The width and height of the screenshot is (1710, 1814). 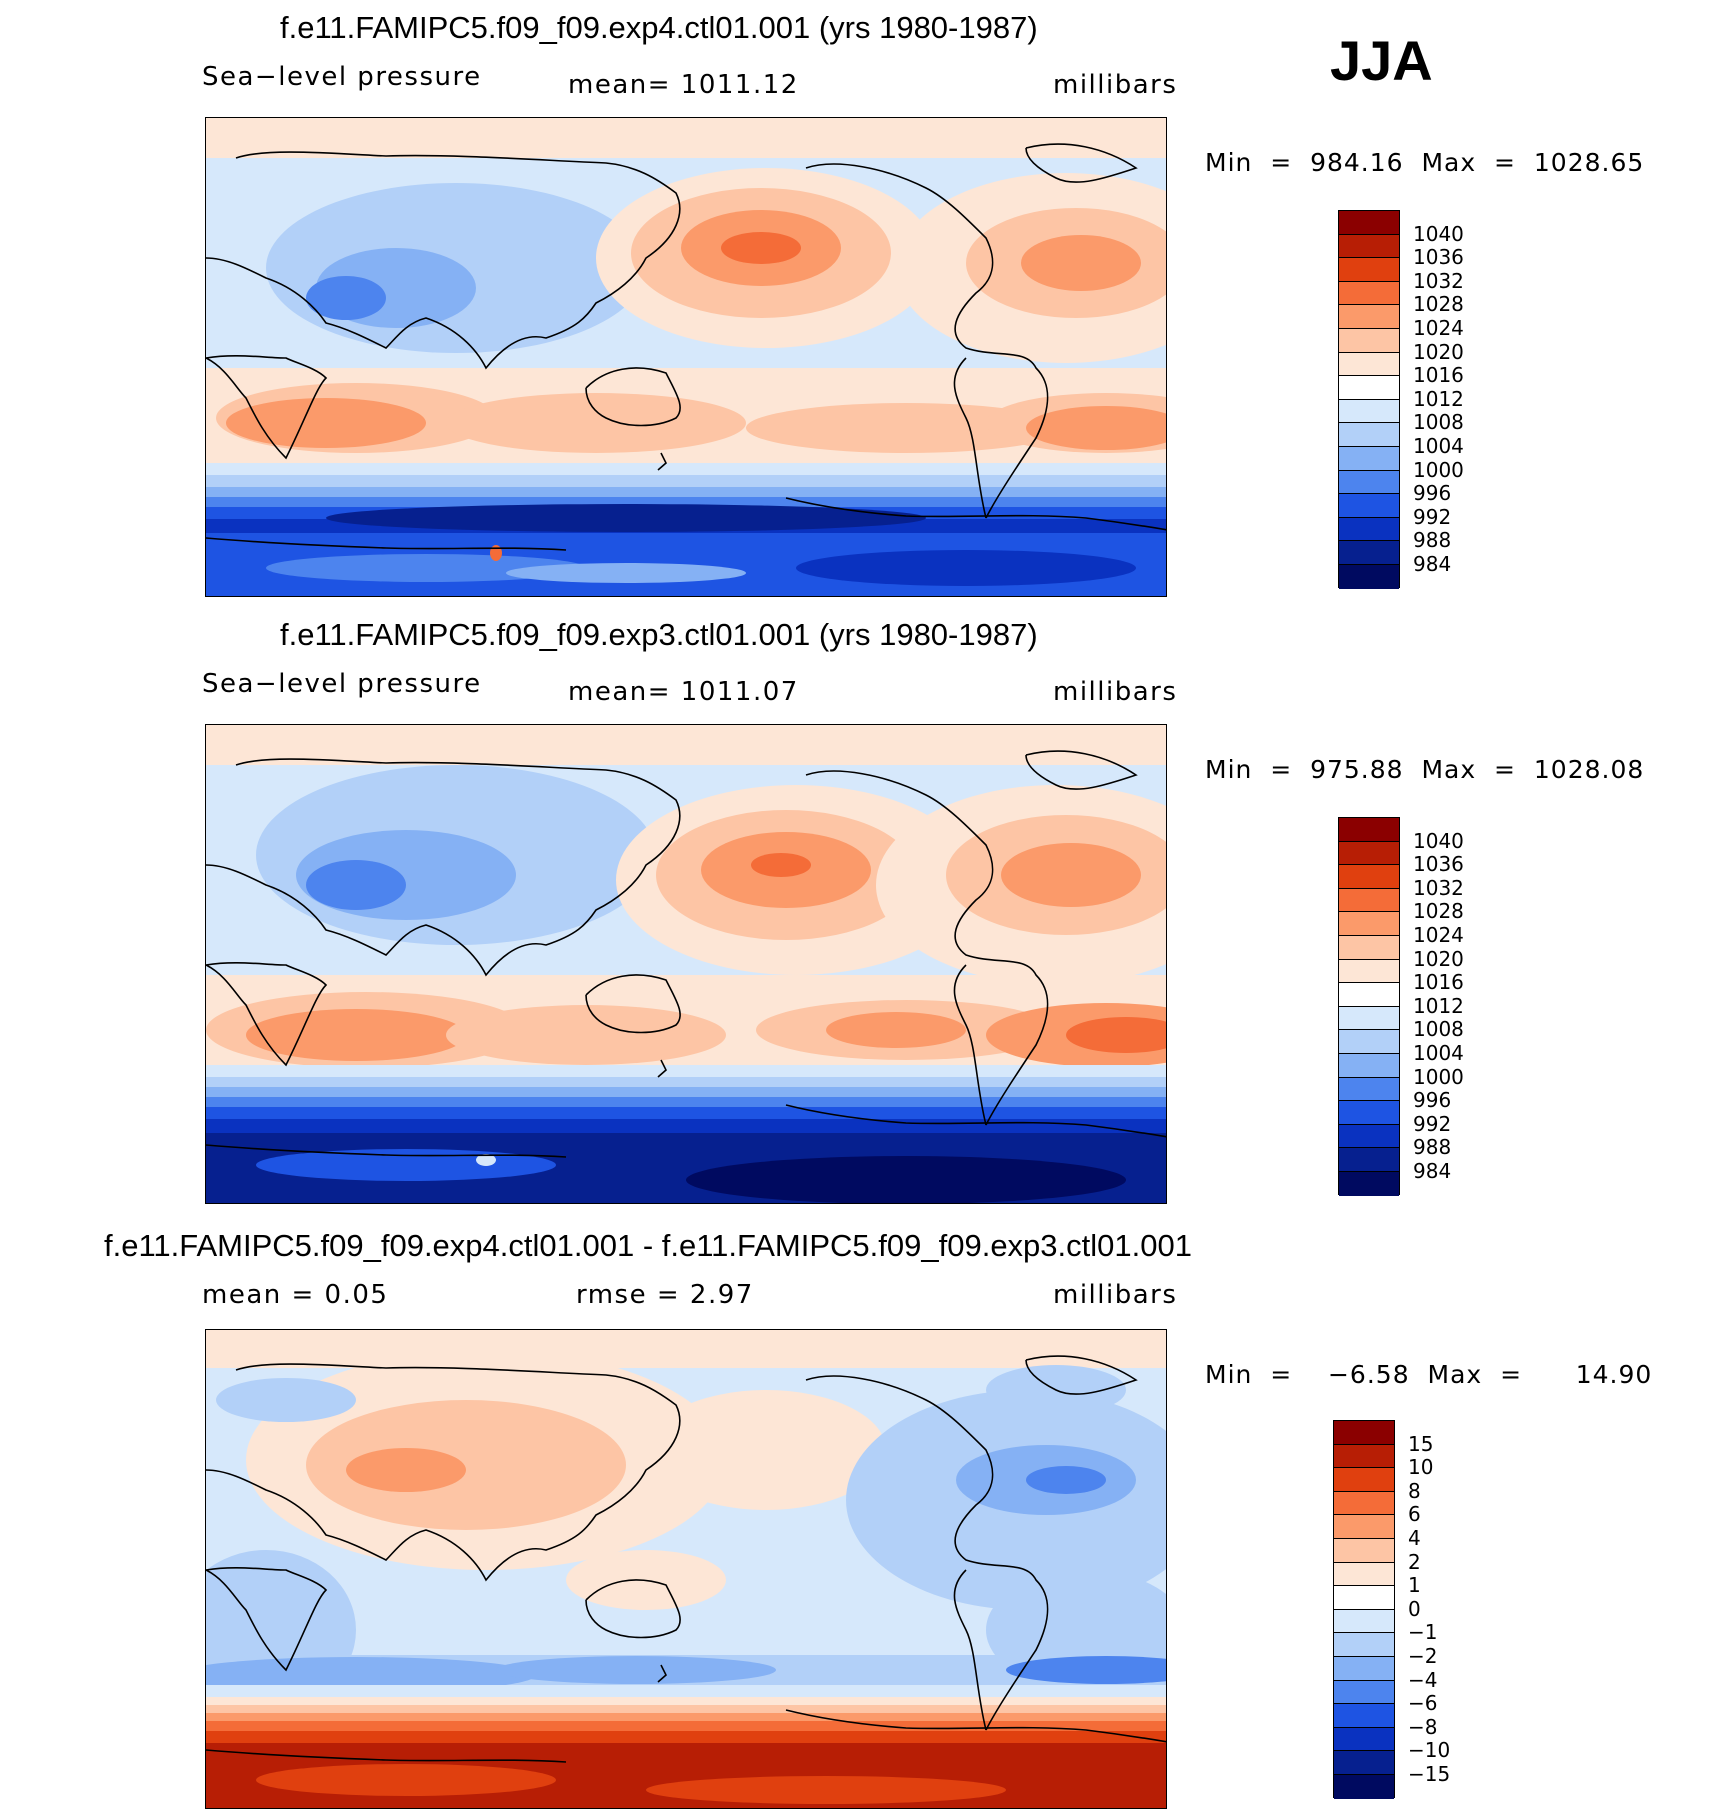 I want to click on panel2-map, so click(x=686, y=964).